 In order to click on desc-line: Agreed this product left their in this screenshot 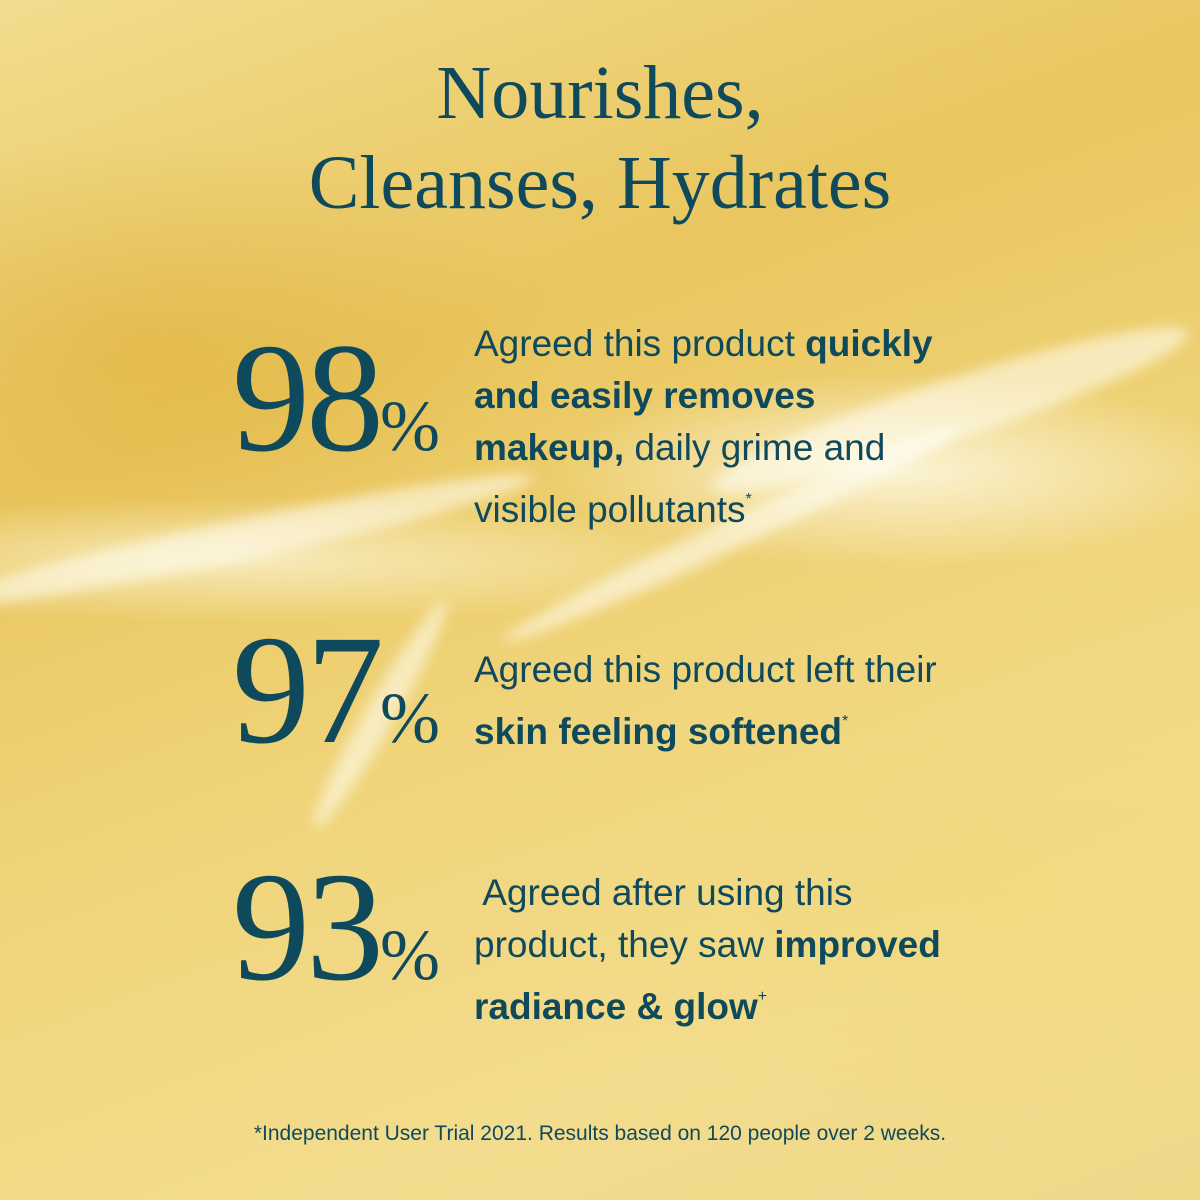, I will do `click(705, 670)`.